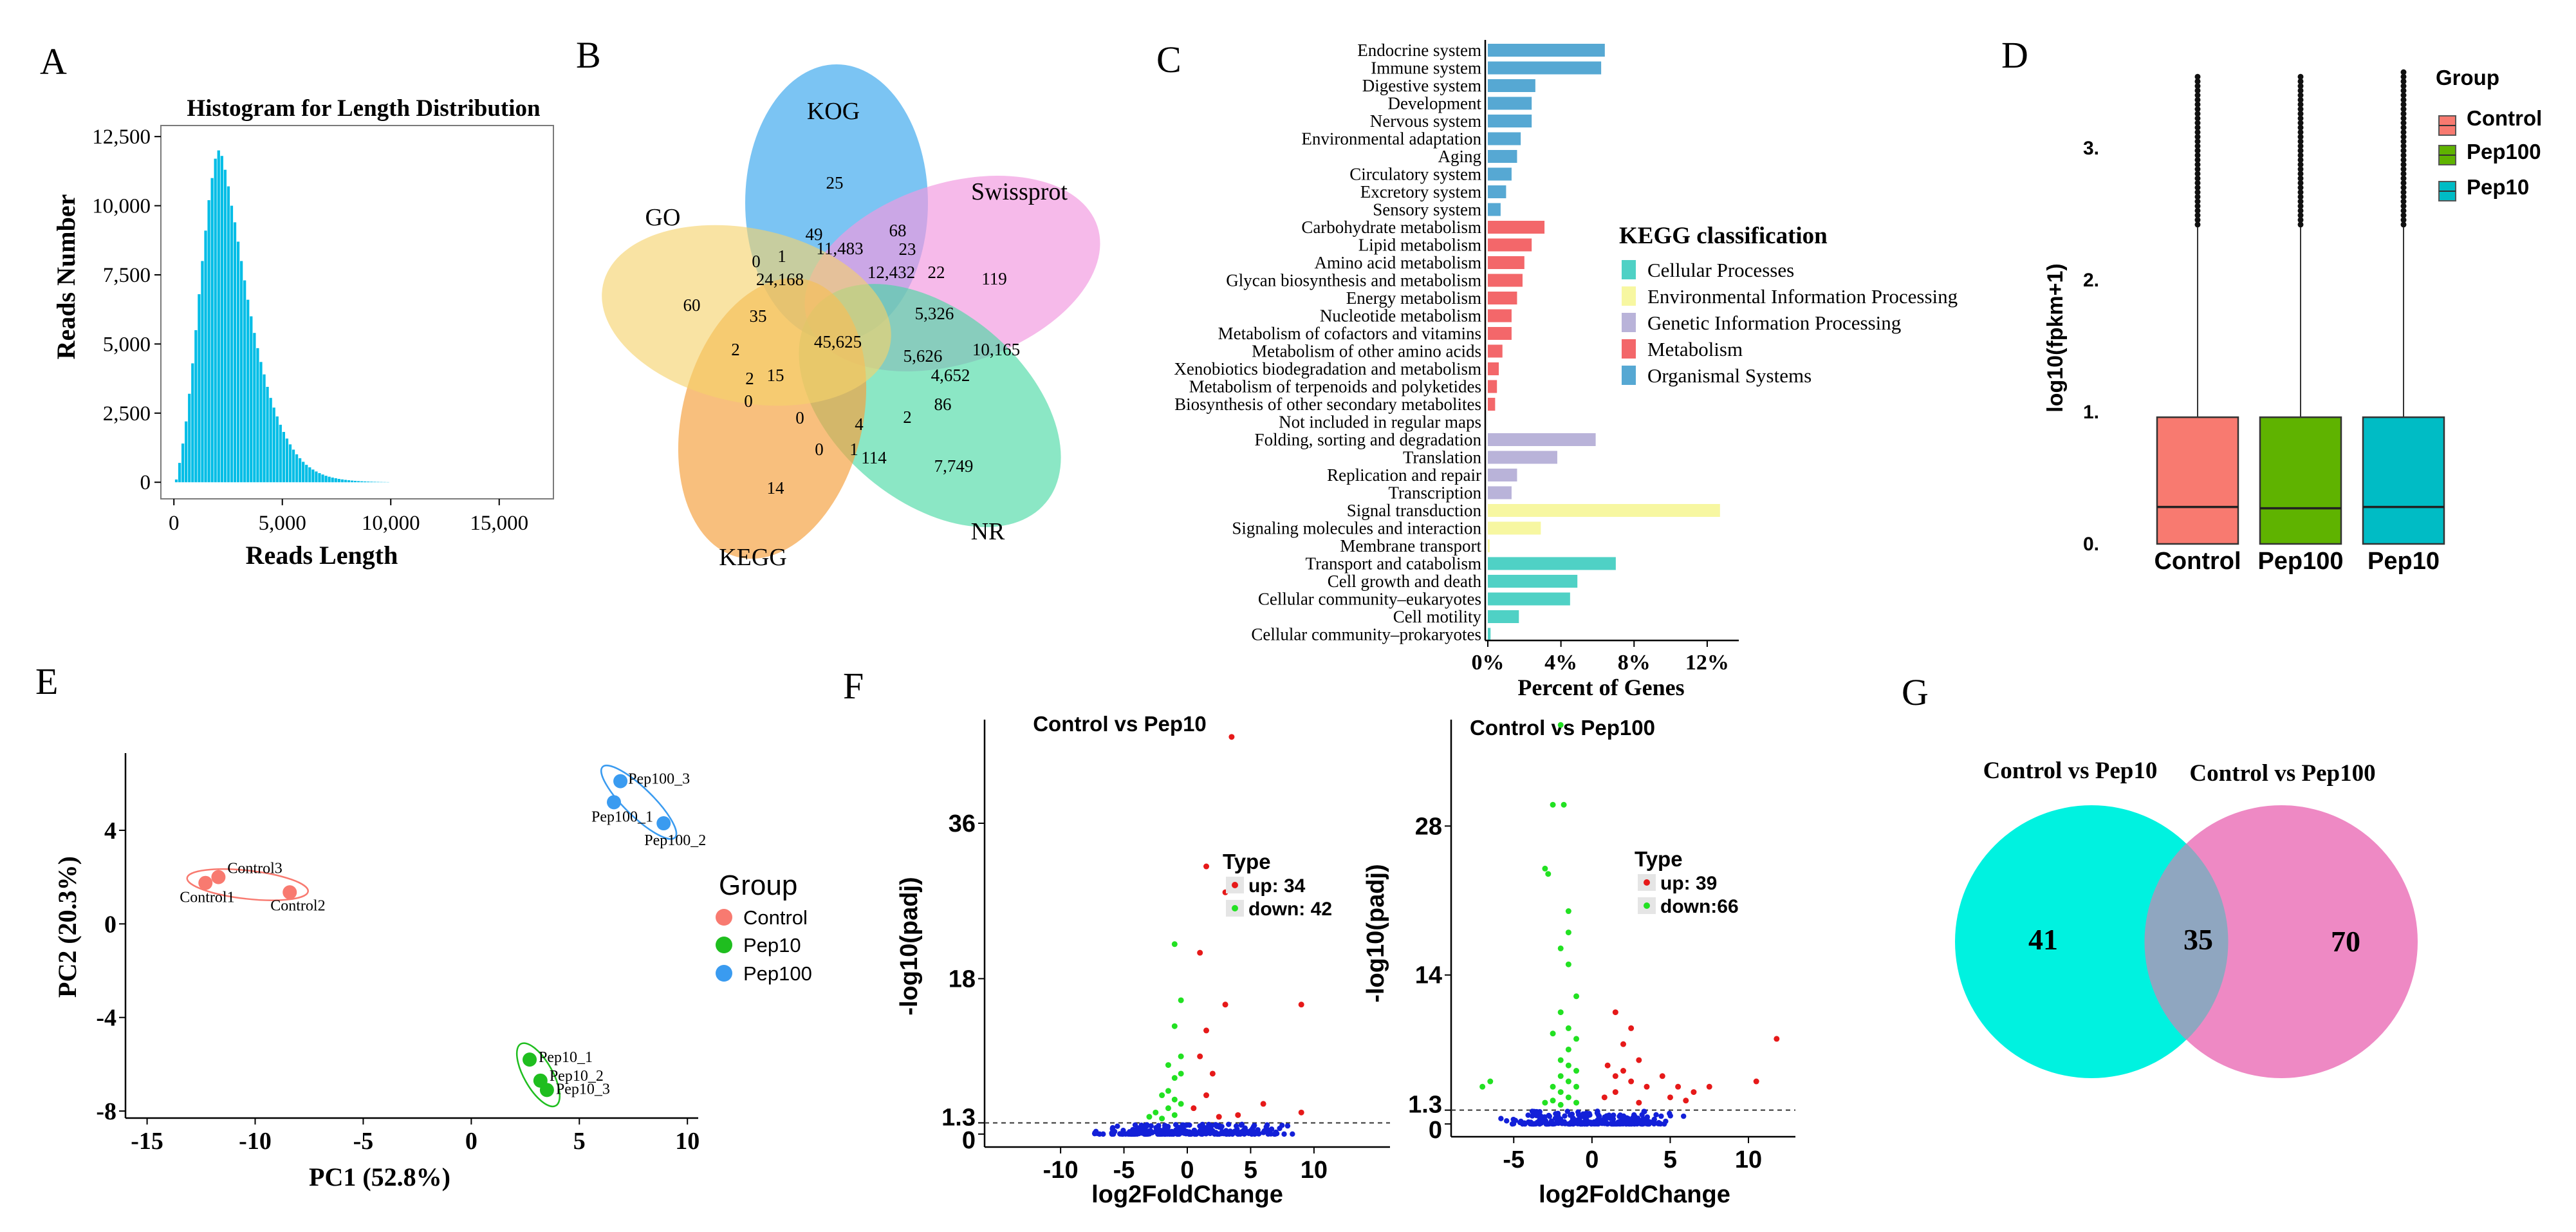 The image size is (2576, 1232). Describe the element at coordinates (2043, 939) in the screenshot. I see `venn-value-pep10-only: 41` at that location.